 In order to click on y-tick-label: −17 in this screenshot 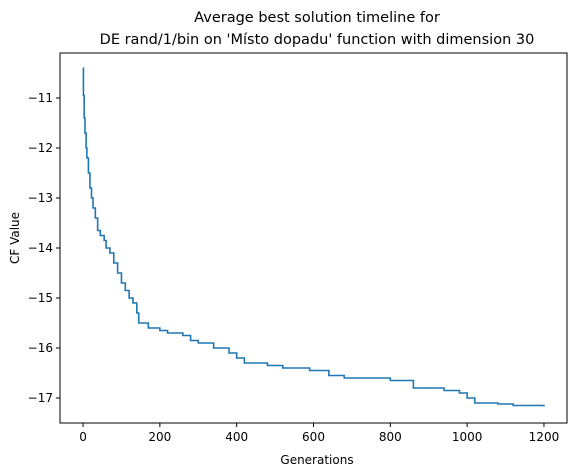, I will do `click(40, 398)`.